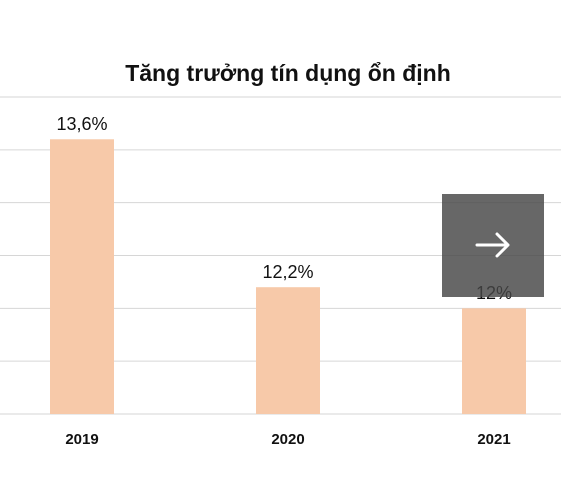 The image size is (561, 500). I want to click on next-button, so click(493, 245).